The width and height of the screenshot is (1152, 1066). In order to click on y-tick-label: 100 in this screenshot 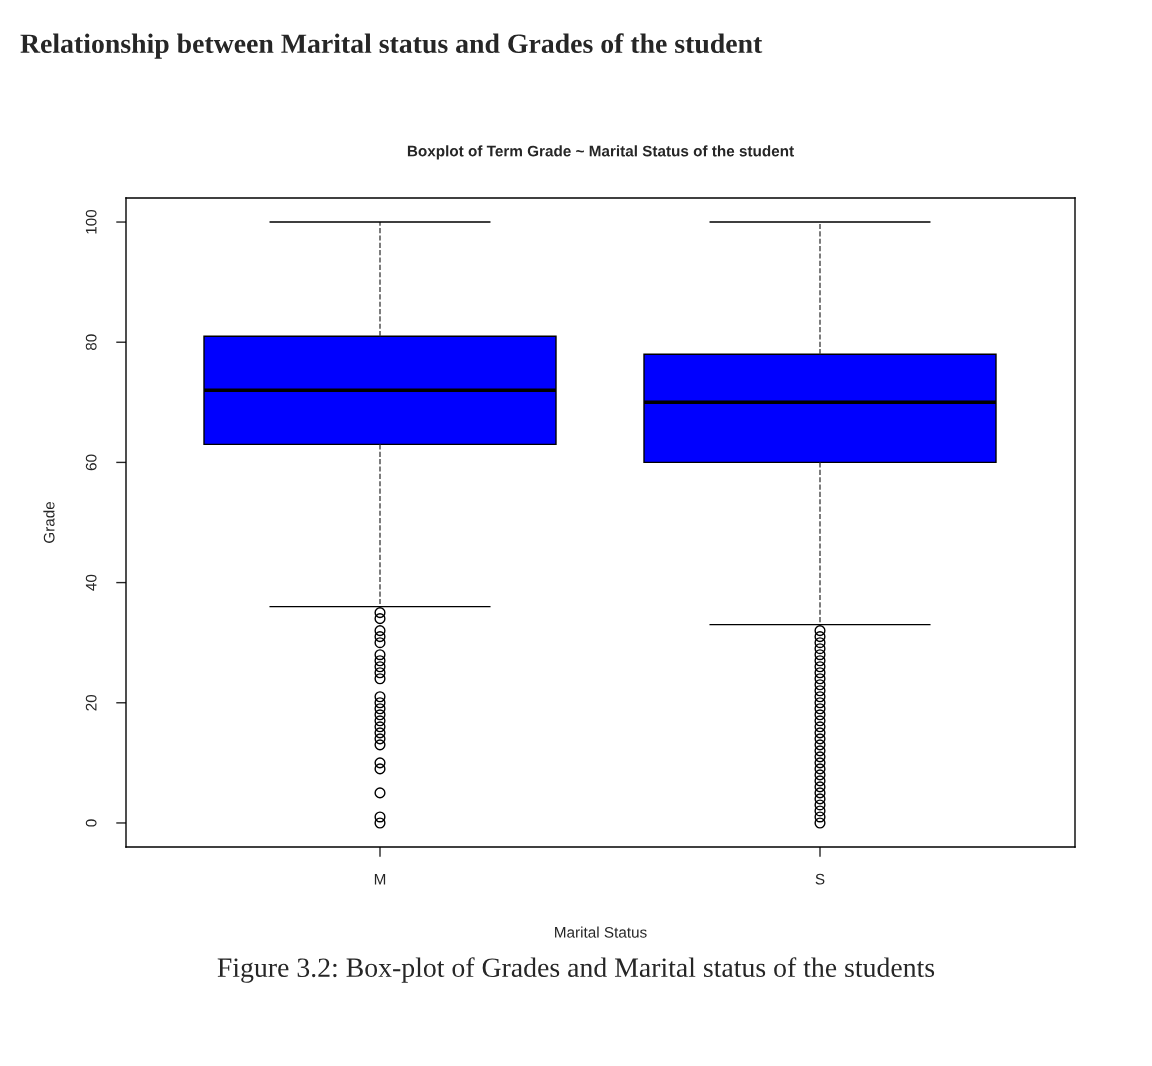, I will do `click(91, 221)`.